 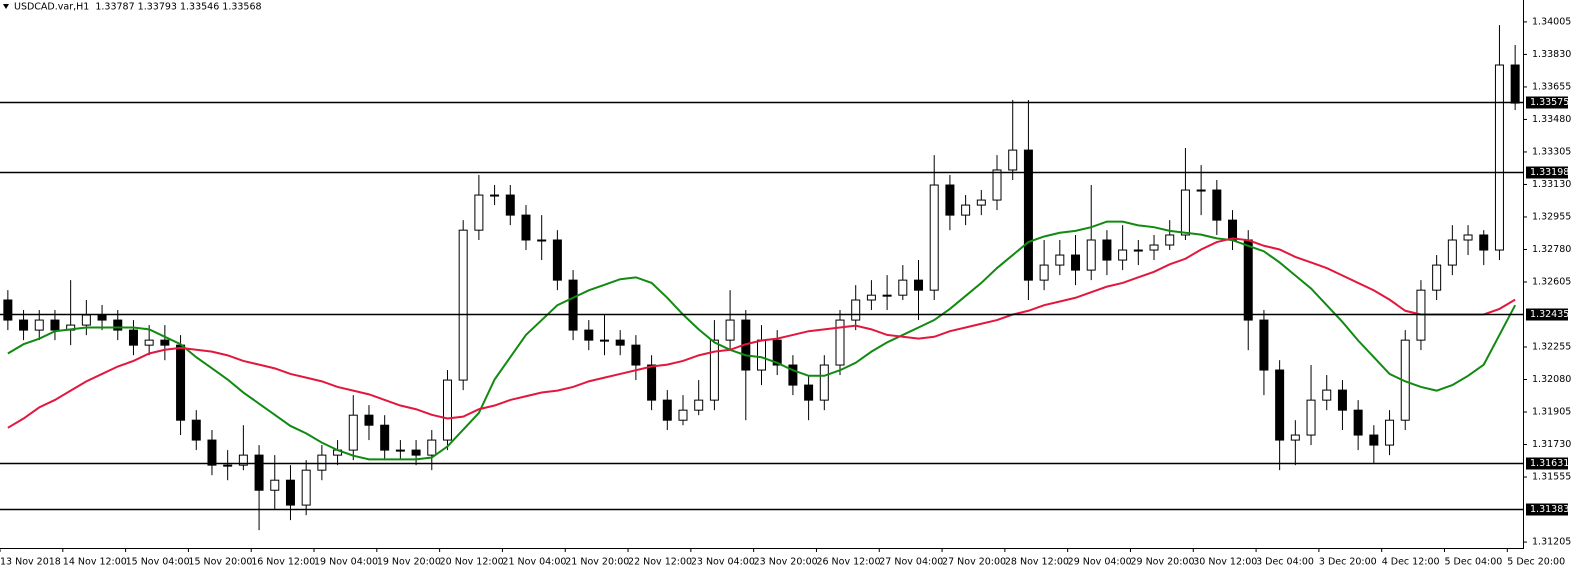 I want to click on y-tick-label: 1.32605, so click(x=1551, y=281).